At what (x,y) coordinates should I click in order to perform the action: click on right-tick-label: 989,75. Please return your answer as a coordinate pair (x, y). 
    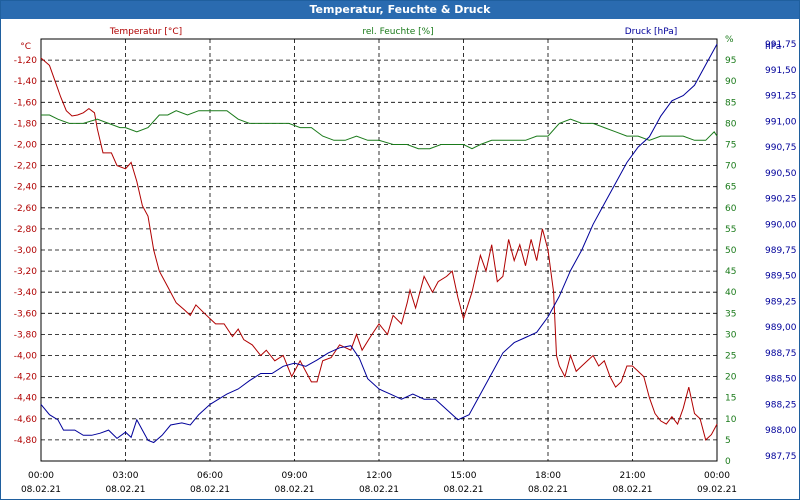
    Looking at the image, I should click on (781, 251).